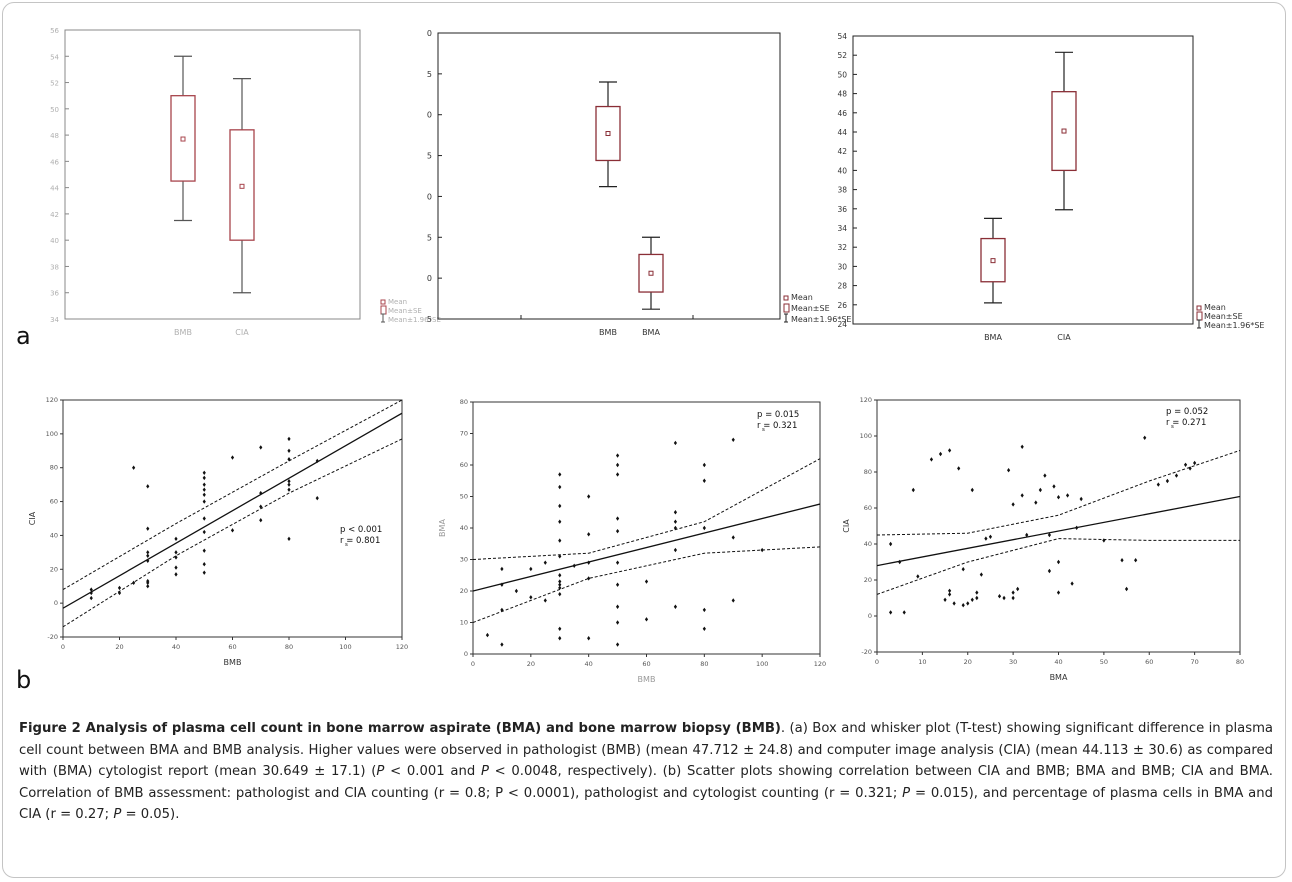 This screenshot has width=1292, height=882. Describe the element at coordinates (842, 266) in the screenshot. I see `y-tick-label: 30` at that location.